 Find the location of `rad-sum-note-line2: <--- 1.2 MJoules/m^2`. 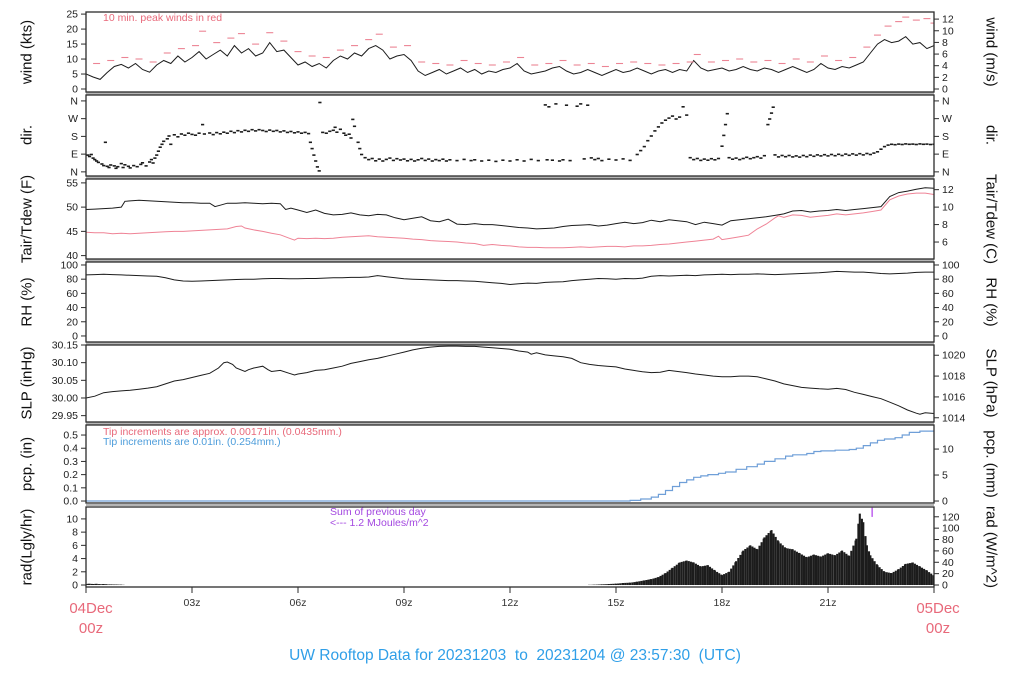

rad-sum-note-line2: <--- 1.2 MJoules/m^2 is located at coordinates (379, 523).